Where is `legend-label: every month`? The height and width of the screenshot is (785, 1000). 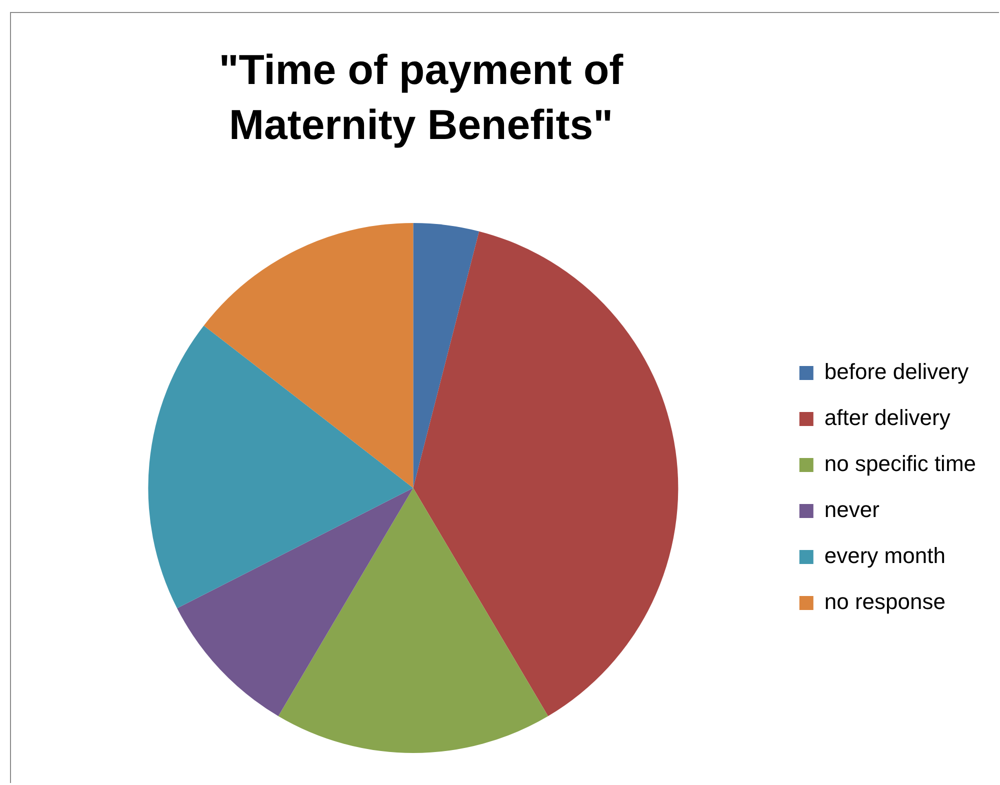
legend-label: every month is located at coordinates (885, 555).